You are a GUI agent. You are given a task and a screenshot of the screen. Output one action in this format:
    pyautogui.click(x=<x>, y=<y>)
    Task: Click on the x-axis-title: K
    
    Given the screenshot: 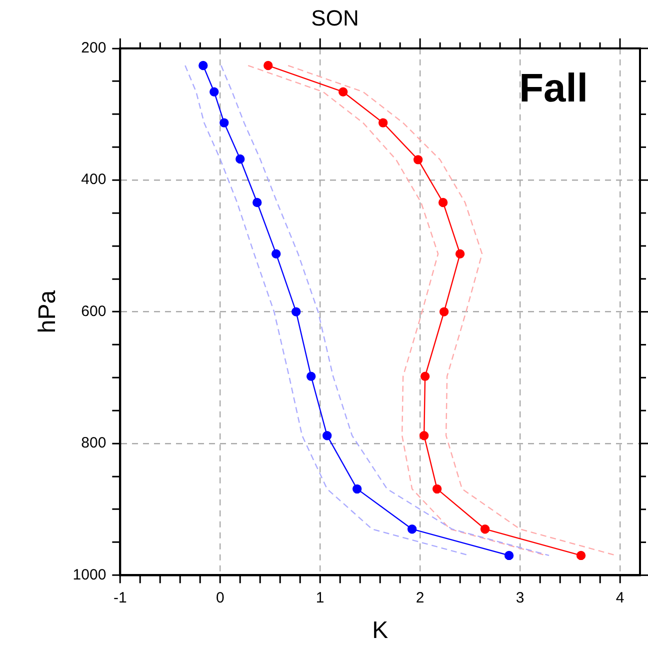 What is the action you would take?
    pyautogui.click(x=380, y=630)
    